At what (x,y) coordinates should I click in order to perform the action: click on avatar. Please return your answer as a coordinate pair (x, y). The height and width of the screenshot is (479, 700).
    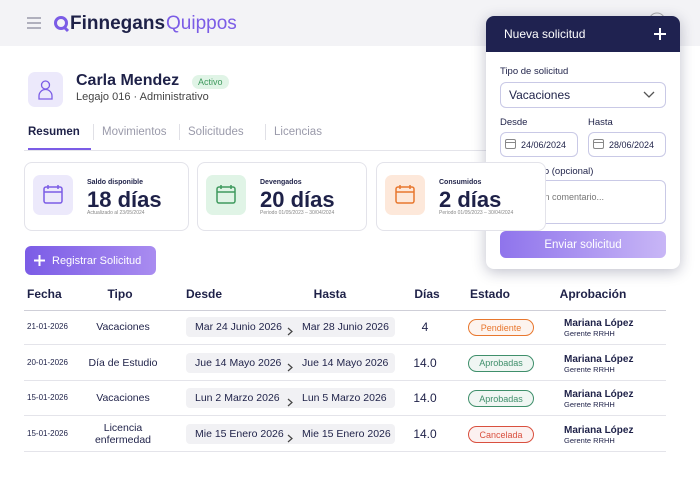
    Looking at the image, I should click on (45, 89).